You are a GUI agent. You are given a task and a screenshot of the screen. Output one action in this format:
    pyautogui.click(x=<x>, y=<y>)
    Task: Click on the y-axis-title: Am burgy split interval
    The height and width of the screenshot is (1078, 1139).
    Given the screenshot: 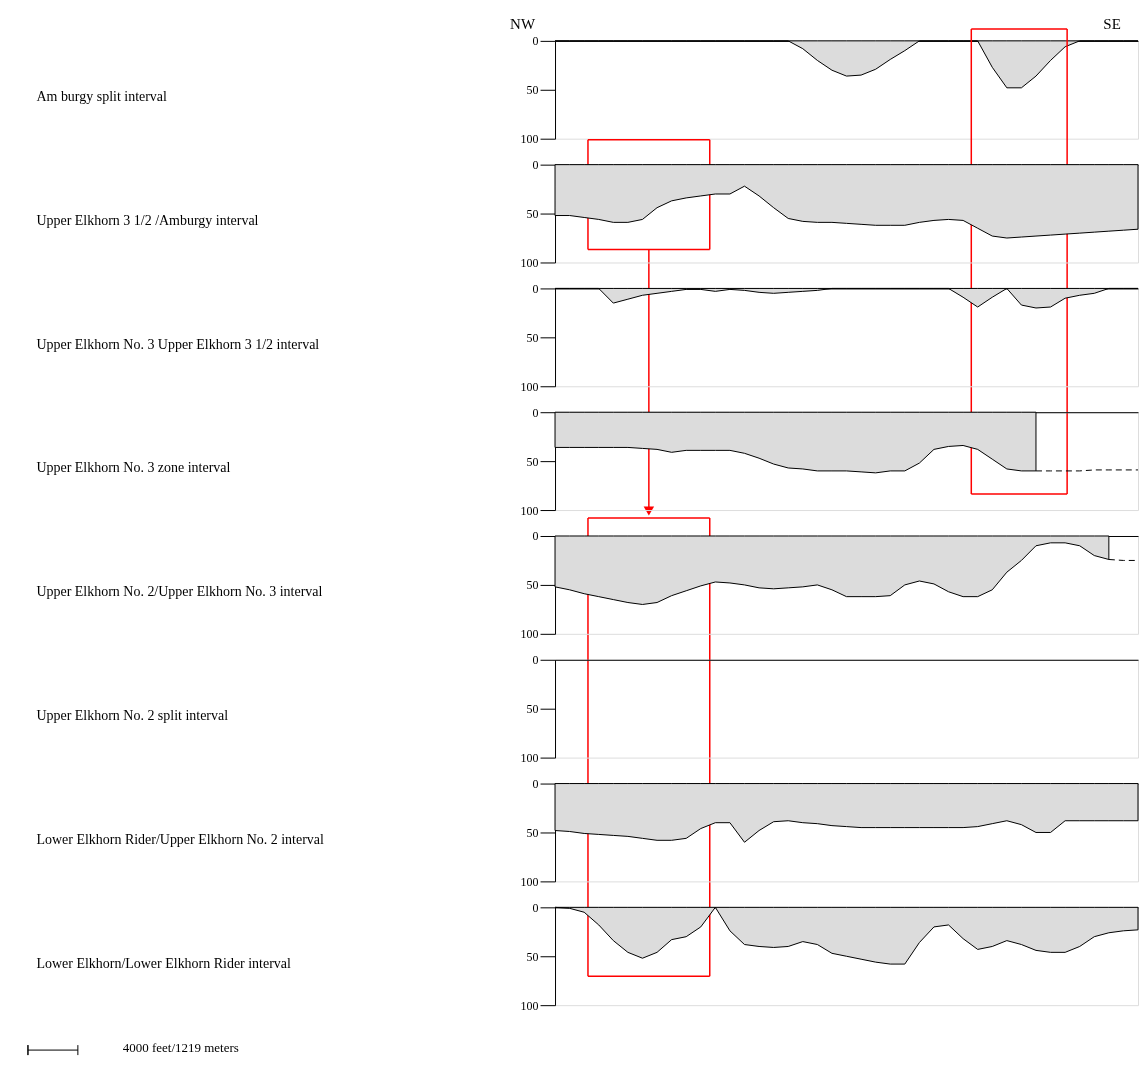 What is the action you would take?
    pyautogui.click(x=102, y=97)
    